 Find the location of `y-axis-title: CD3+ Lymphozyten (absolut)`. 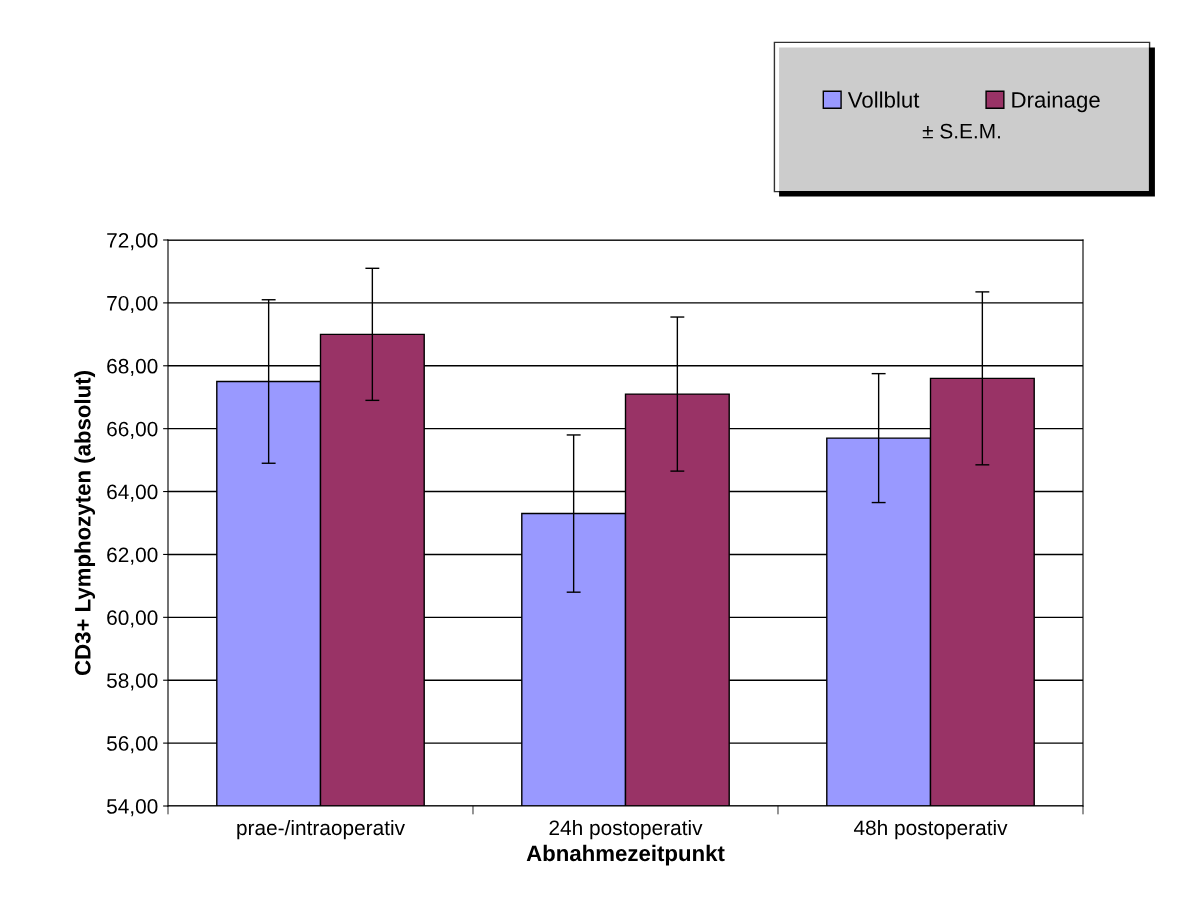

y-axis-title: CD3+ Lymphozyten (absolut) is located at coordinates (85, 523).